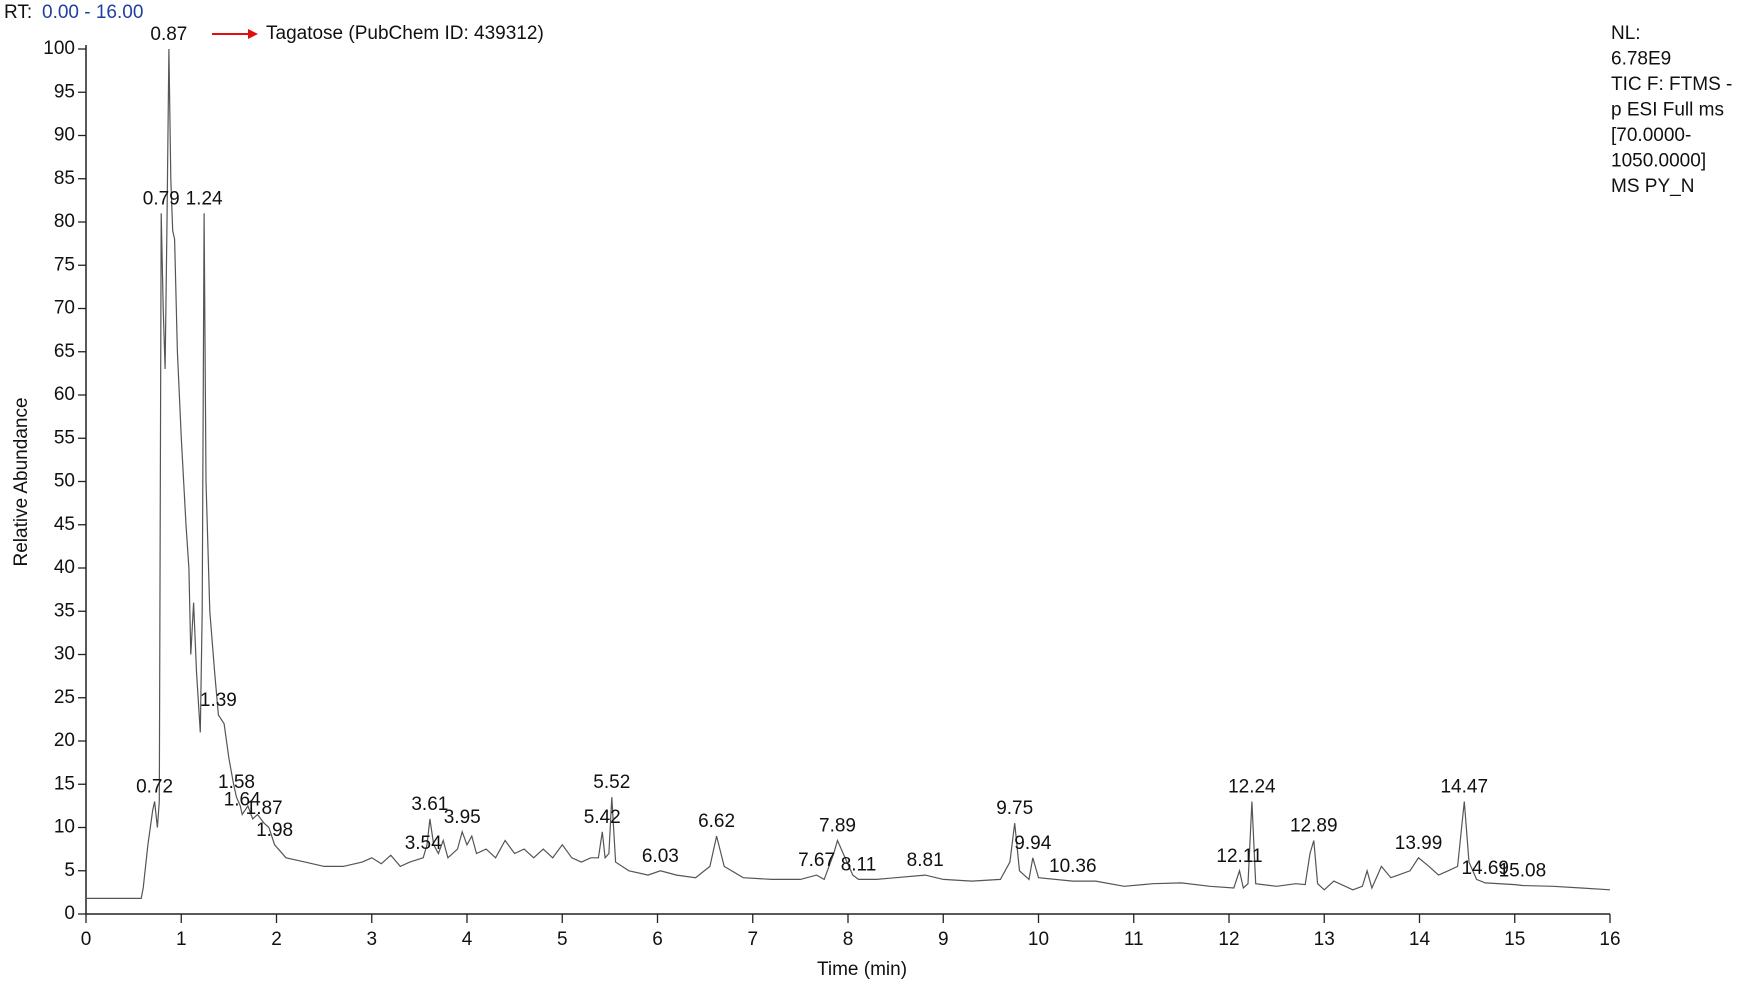 The width and height of the screenshot is (1748, 987). What do you see at coordinates (154, 787) in the screenshot?
I see `peak-label: 0.72` at bounding box center [154, 787].